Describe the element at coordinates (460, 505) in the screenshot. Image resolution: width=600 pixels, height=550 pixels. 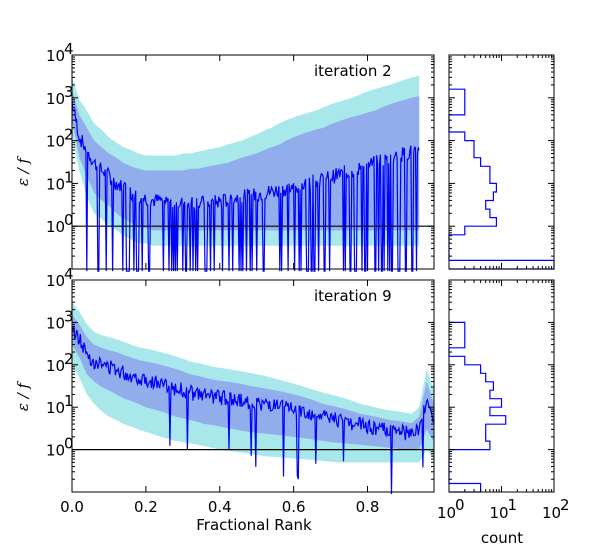
I see `side-xtick-exponent: 0` at that location.